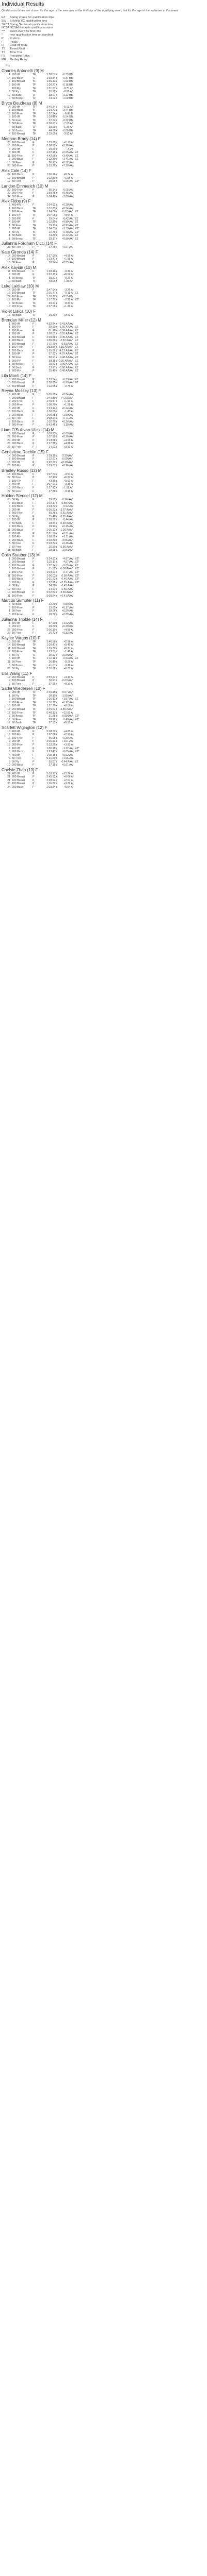 This screenshot has height=2576, width=207. I want to click on result-event: 50 Breast, so click(18, 239).